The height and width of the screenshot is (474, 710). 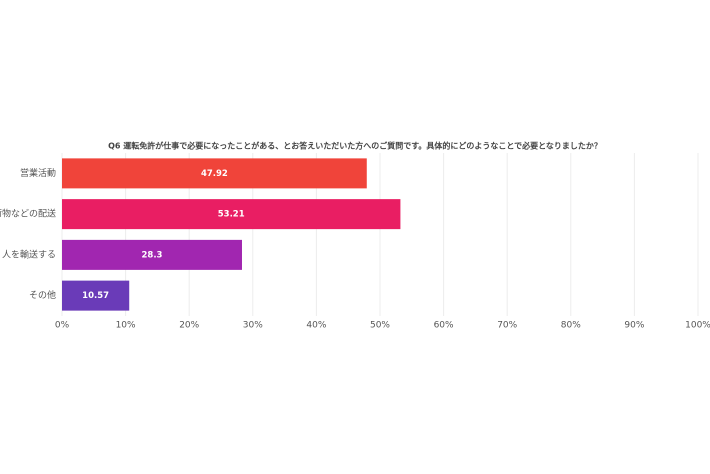 I want to click on x-tick-label: 100%, so click(x=697, y=326).